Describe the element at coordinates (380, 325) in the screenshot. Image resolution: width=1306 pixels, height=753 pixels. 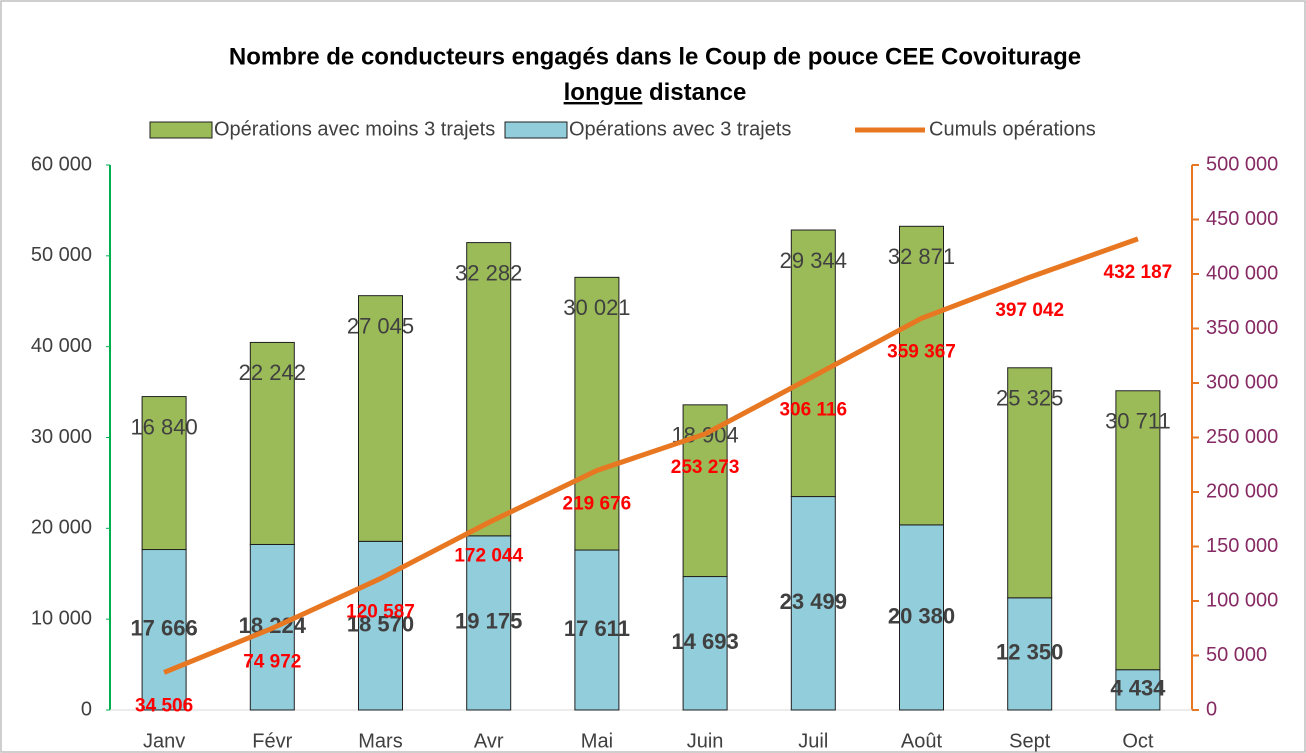
I see `data-label: 27 045` at that location.